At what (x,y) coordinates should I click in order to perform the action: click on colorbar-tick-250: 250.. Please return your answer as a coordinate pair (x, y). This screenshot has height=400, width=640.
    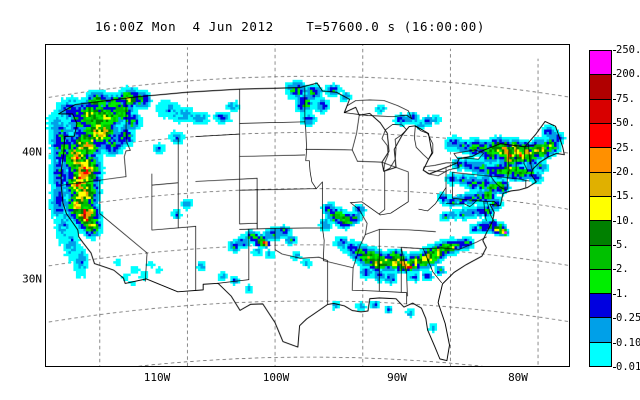
    Looking at the image, I should click on (628, 50).